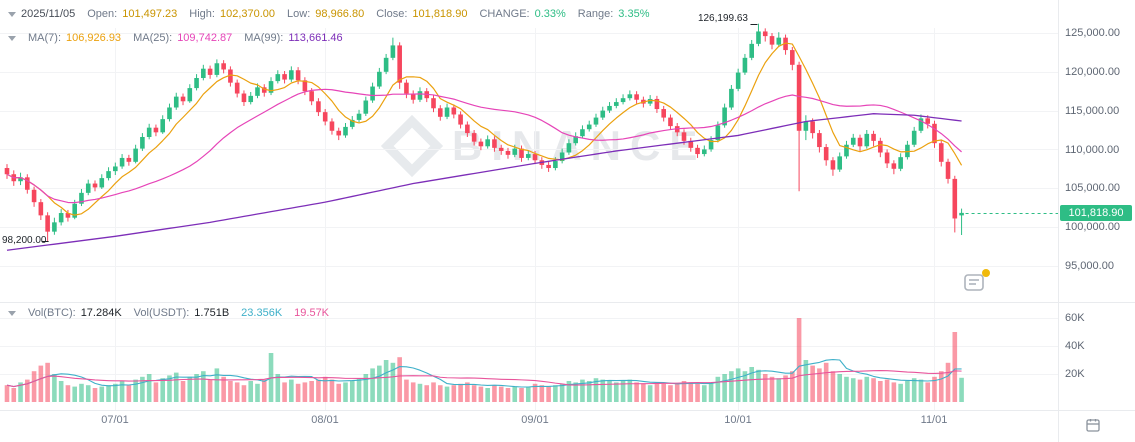 Image resolution: width=1135 pixels, height=442 pixels. Describe the element at coordinates (101, 313) in the screenshot. I see `vol-btc-value: 17.284K` at that location.